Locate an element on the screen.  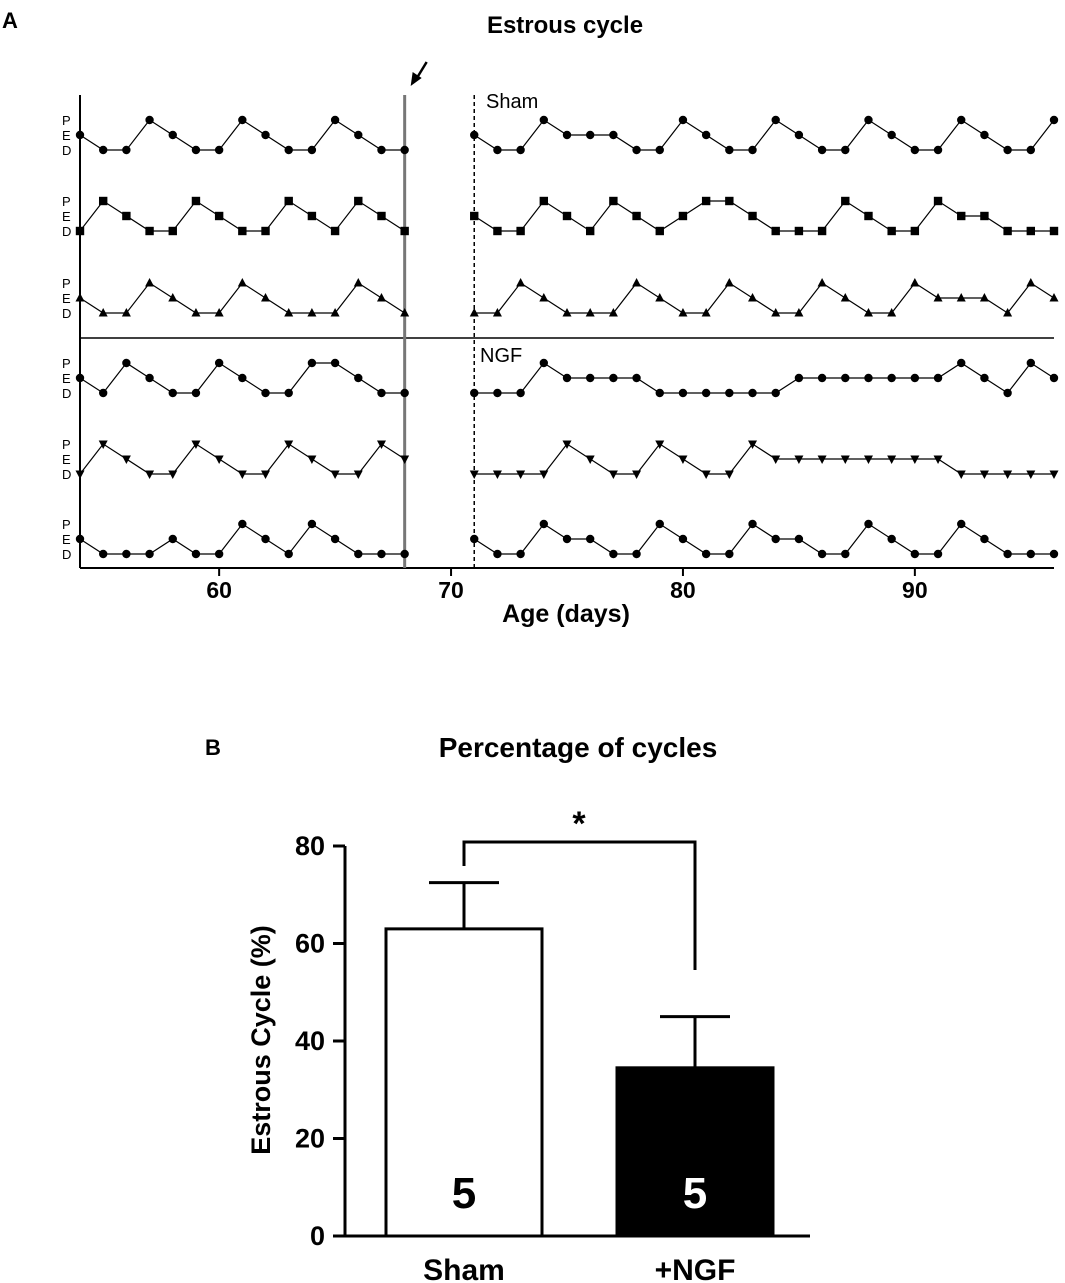
x-tick-label: 70 is located at coordinates (451, 590).